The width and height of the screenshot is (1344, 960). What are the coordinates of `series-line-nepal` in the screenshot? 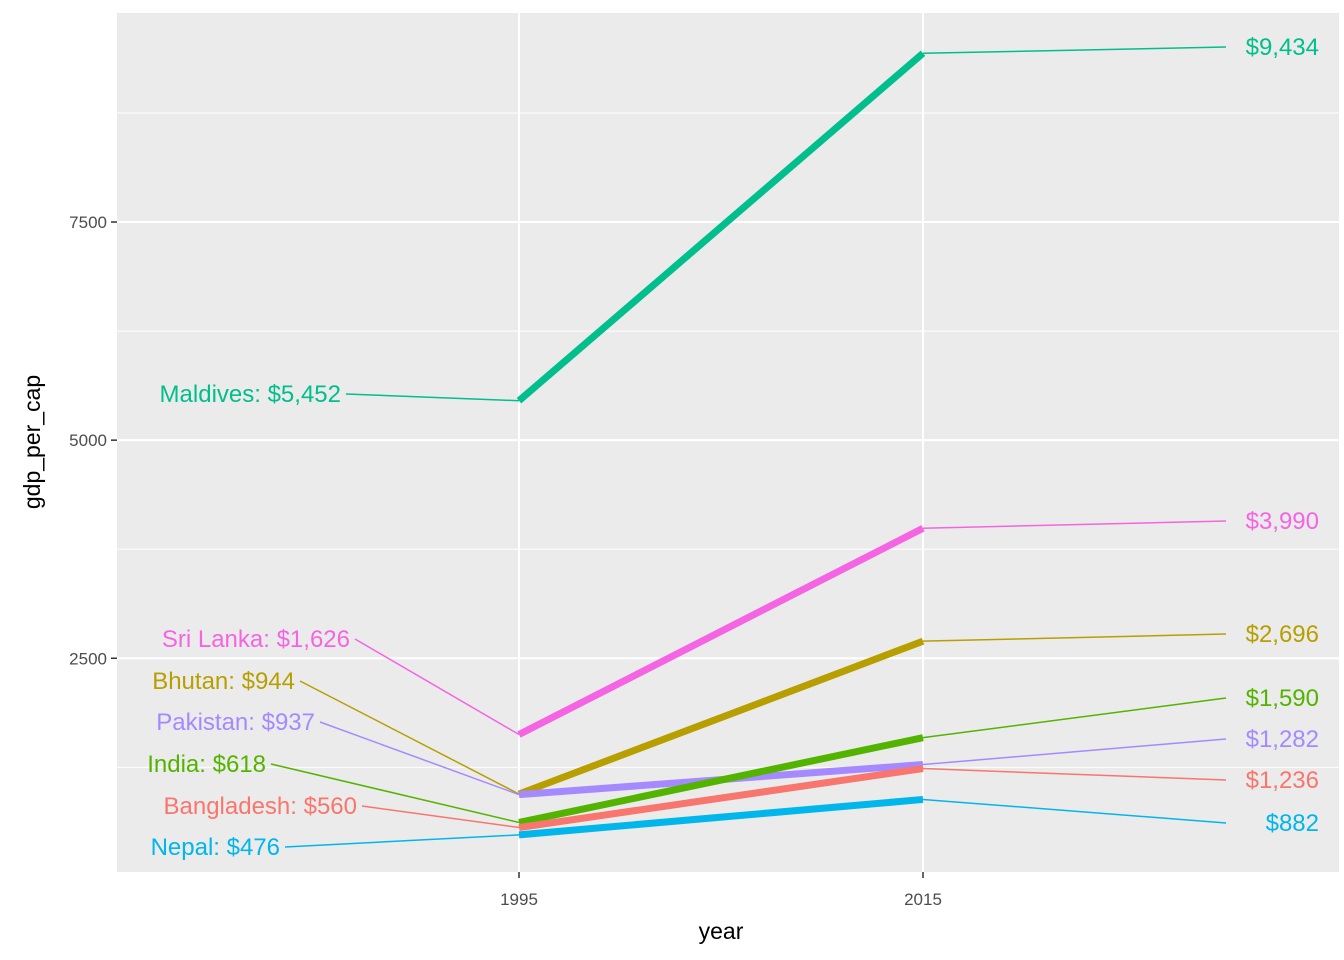 It's located at (721, 817).